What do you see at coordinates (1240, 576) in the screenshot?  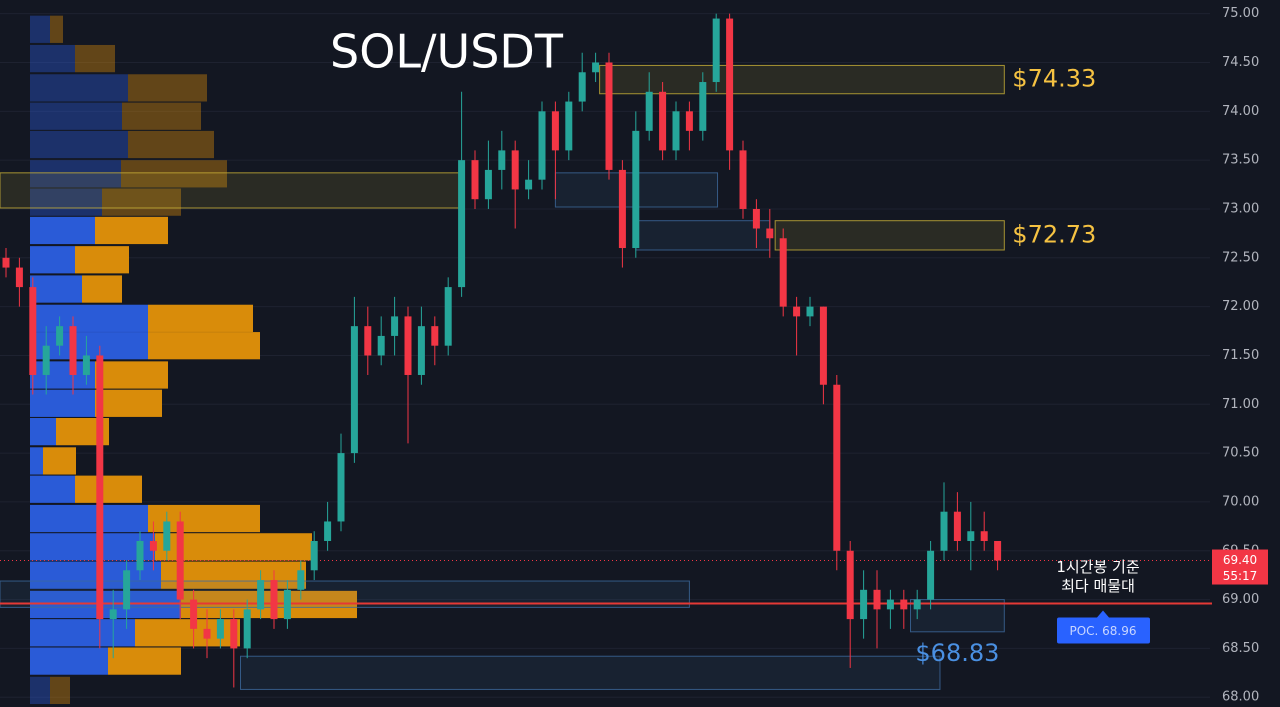 I see `countdown-label: 55:17` at bounding box center [1240, 576].